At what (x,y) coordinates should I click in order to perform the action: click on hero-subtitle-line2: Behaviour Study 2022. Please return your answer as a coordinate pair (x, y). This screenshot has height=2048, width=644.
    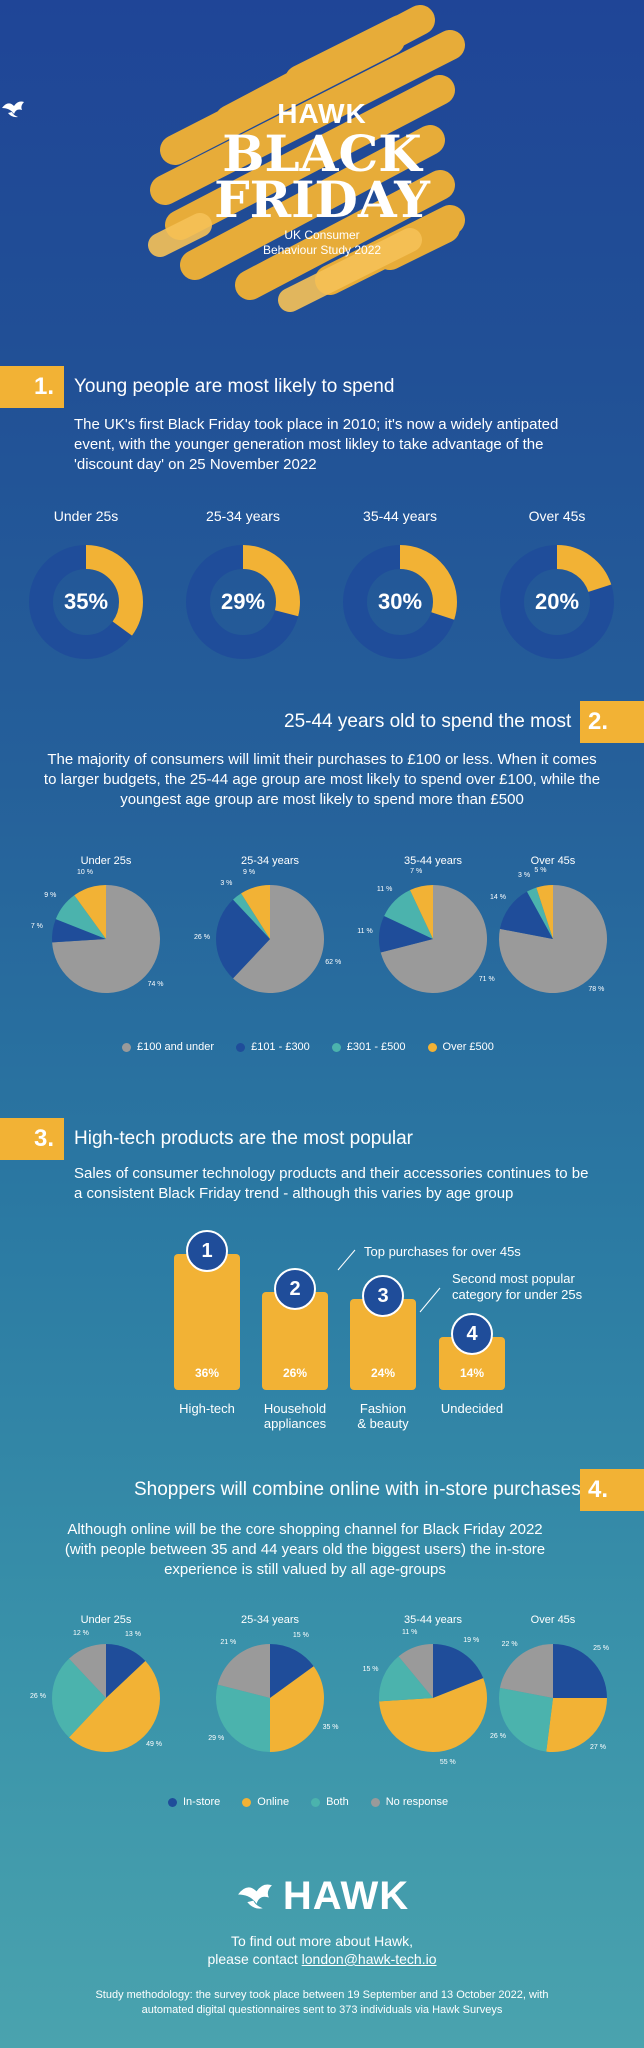
    Looking at the image, I should click on (322, 250).